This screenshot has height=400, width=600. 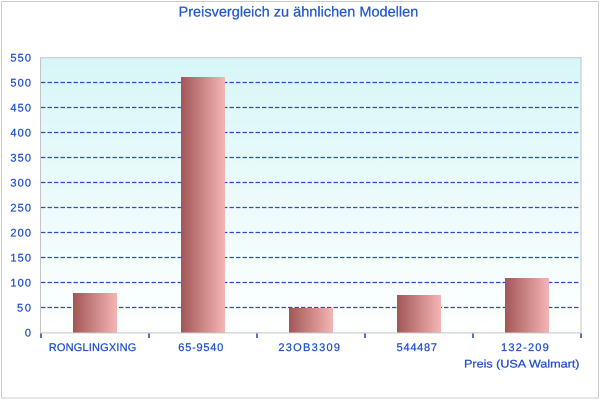 I want to click on svg-text: 400, so click(x=20, y=133).